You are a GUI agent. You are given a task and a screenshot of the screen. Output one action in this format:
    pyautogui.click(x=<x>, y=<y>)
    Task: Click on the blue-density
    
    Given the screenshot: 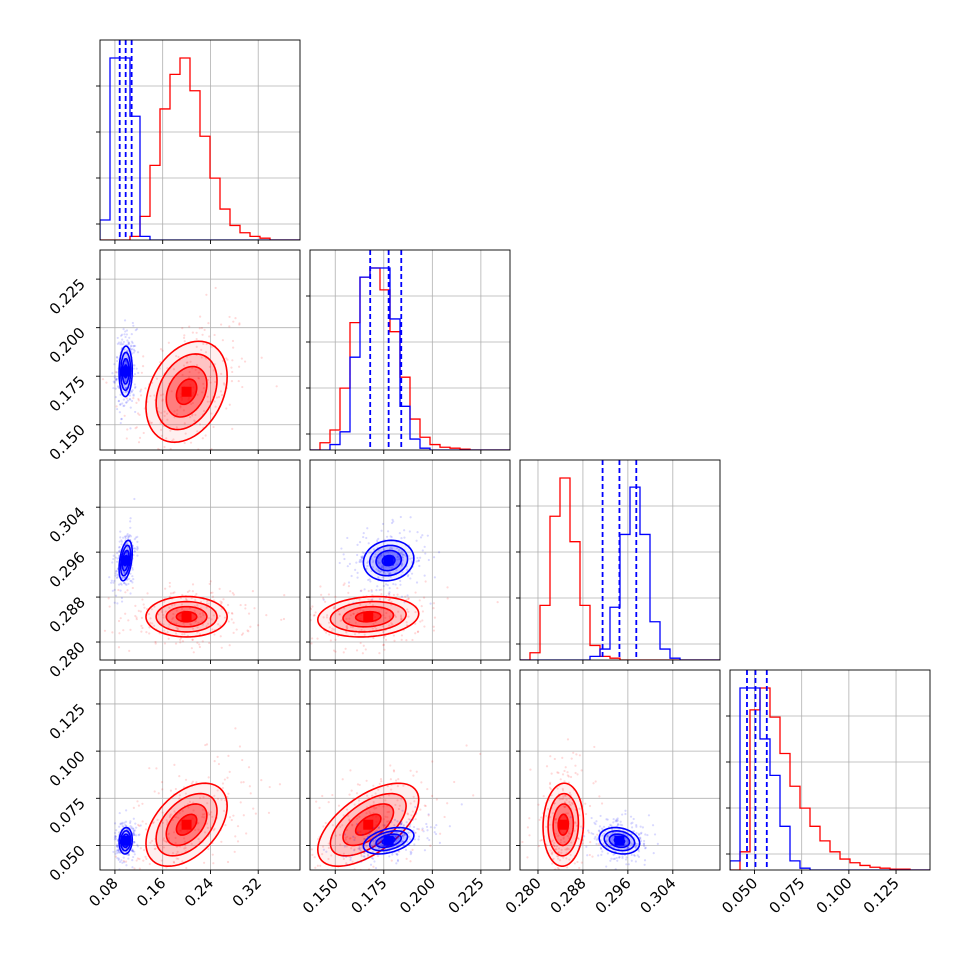 What is the action you would take?
    pyautogui.click(x=381, y=560)
    